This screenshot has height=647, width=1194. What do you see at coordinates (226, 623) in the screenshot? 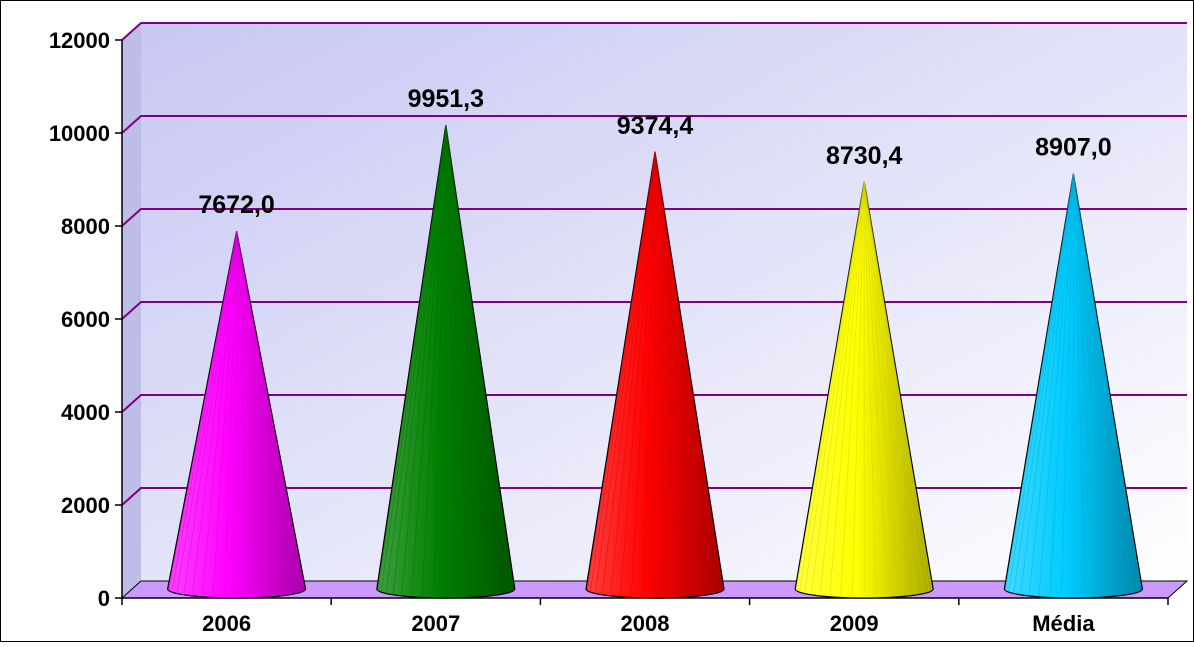
I see `x-tick-label: 2006` at bounding box center [226, 623].